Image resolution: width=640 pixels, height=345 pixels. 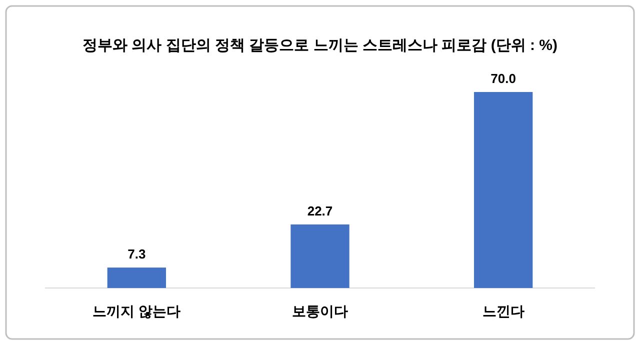 I want to click on x-tick-label: 보통이다, so click(x=320, y=311).